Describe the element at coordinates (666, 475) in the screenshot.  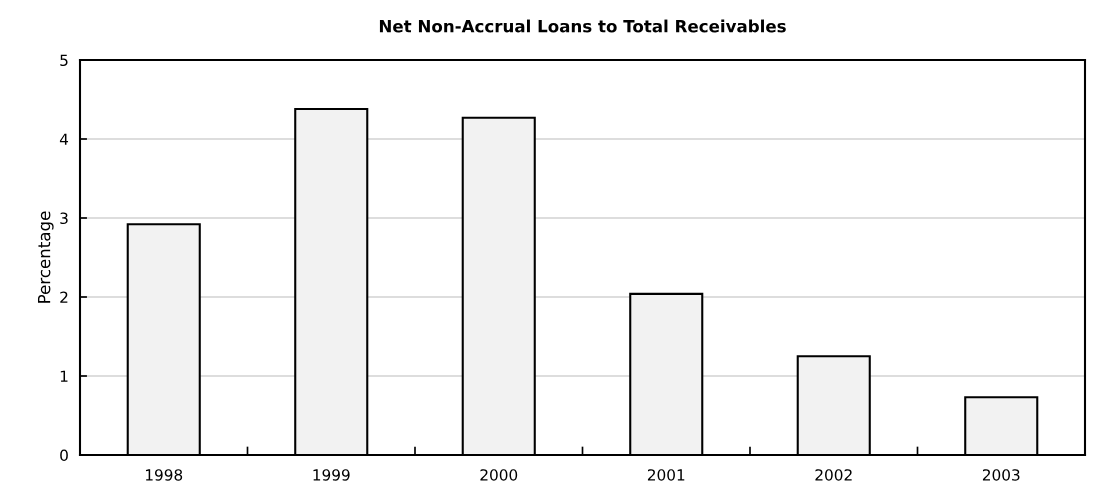
I see `x-tick-label: 2001` at that location.